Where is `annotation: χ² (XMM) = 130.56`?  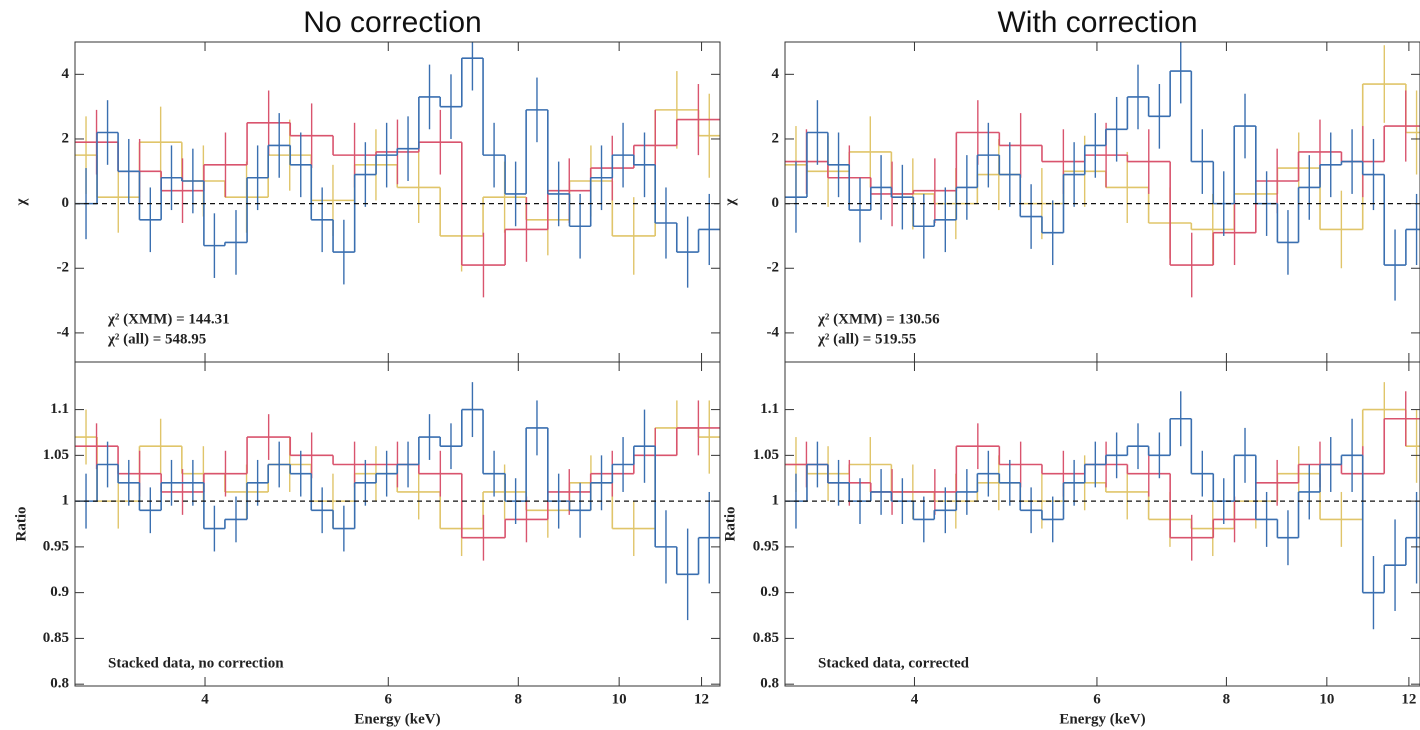 annotation: χ² (XMM) = 130.56 is located at coordinates (878, 319).